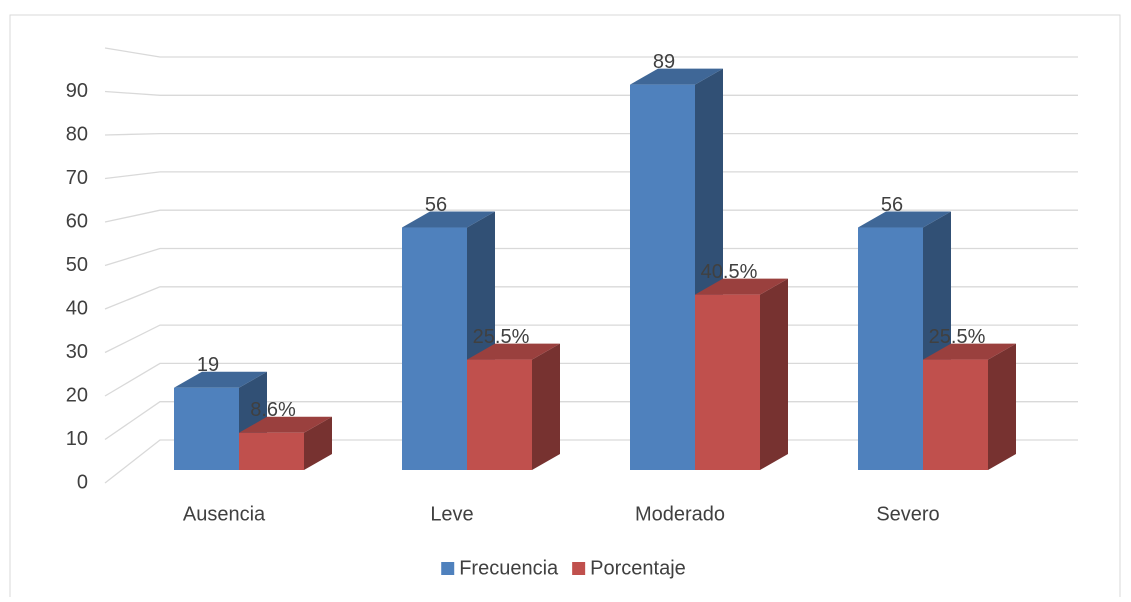  Describe the element at coordinates (509, 568) in the screenshot. I see `legend-label: Frecuencia` at that location.